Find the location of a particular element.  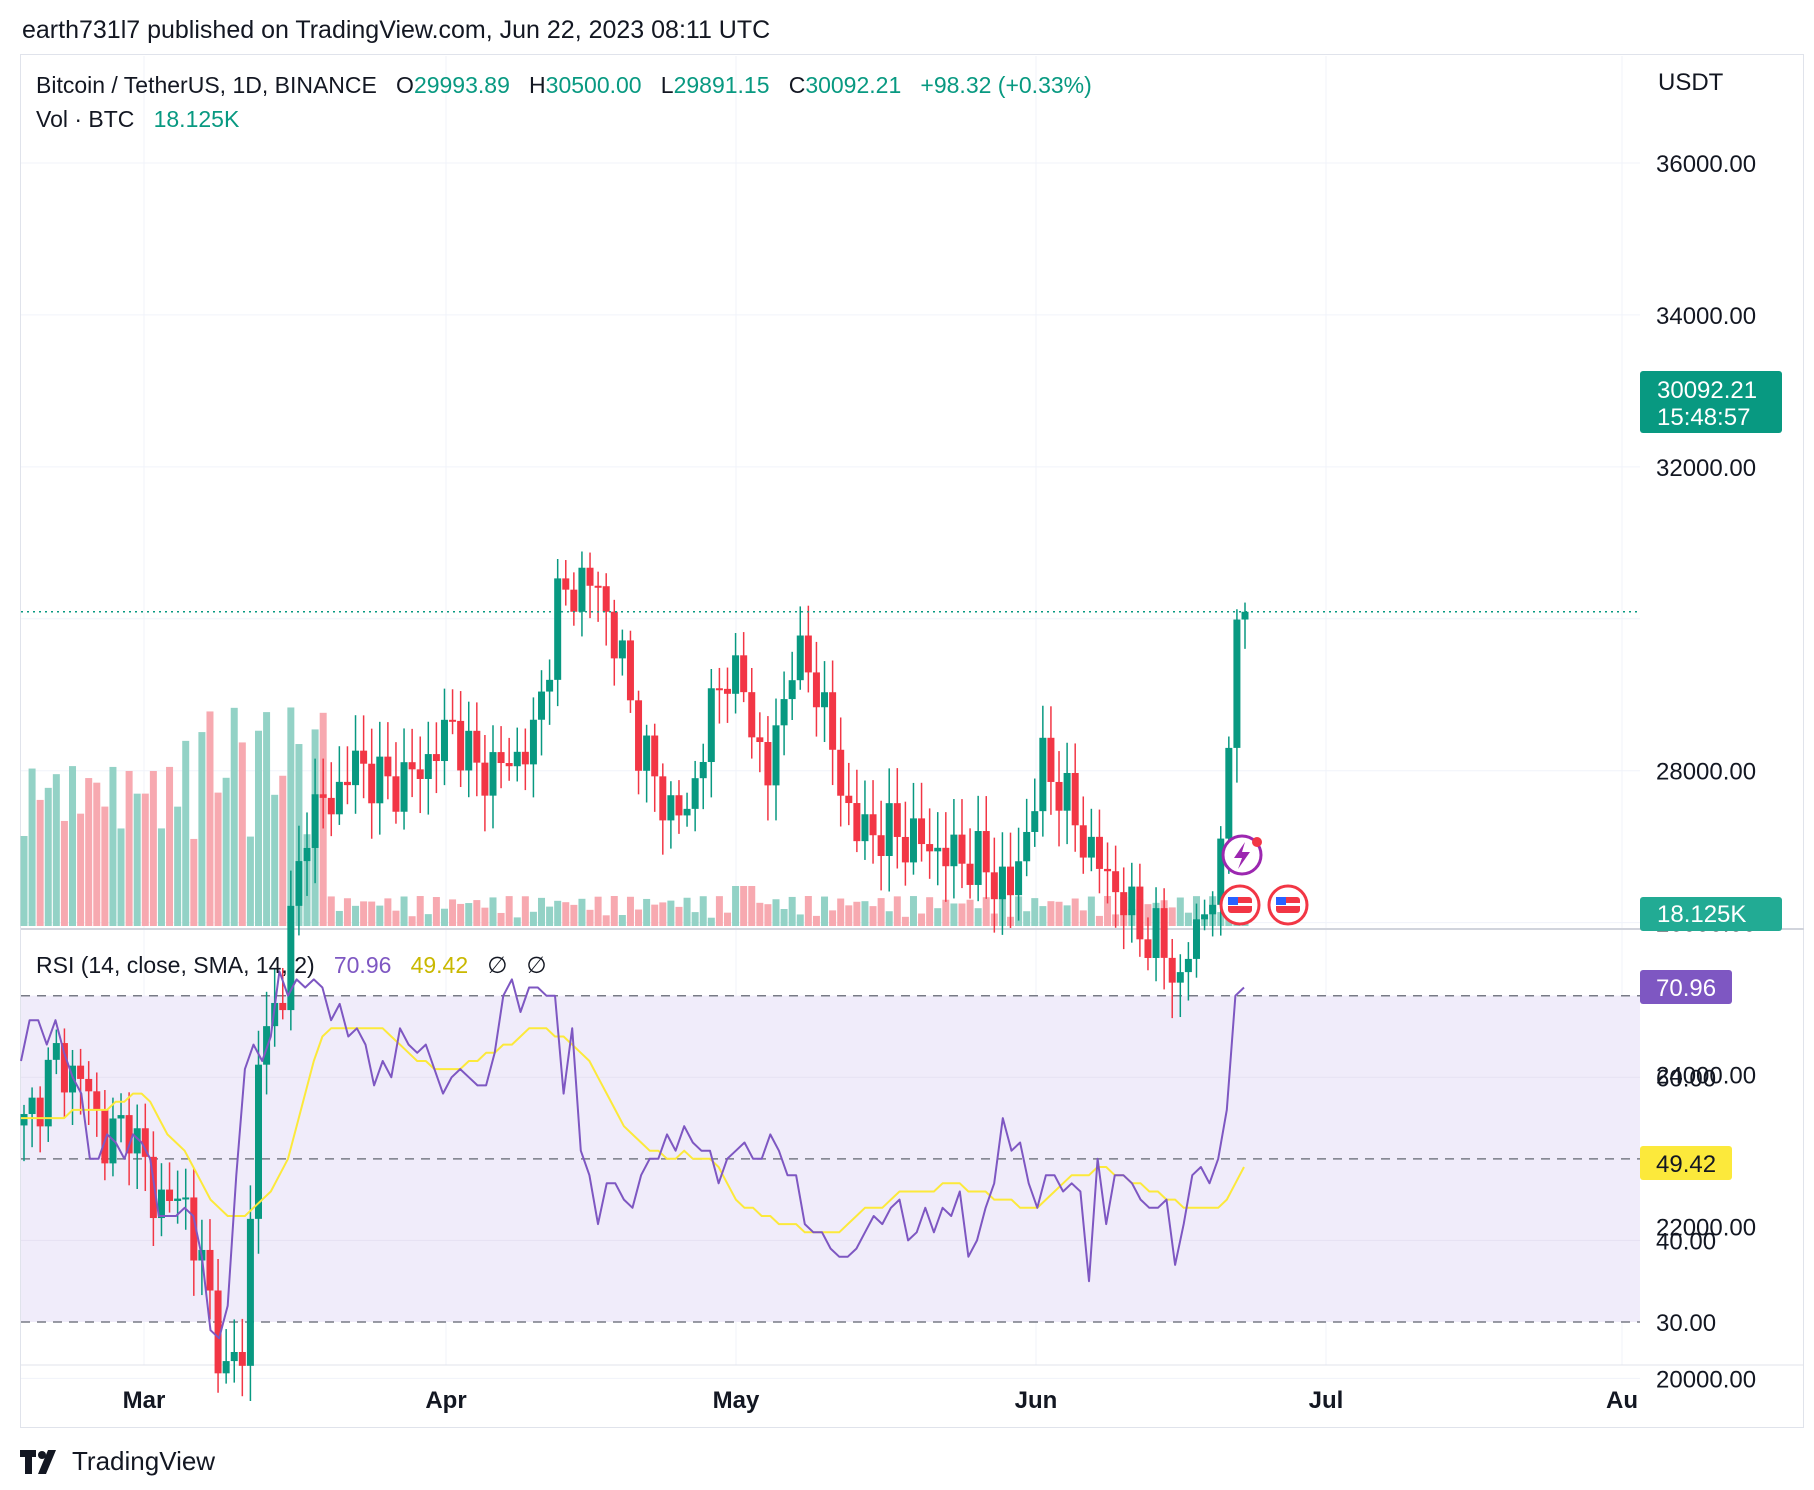

rsi-label: RSI (14, close, SMA, 14, 2) is located at coordinates (175, 965).